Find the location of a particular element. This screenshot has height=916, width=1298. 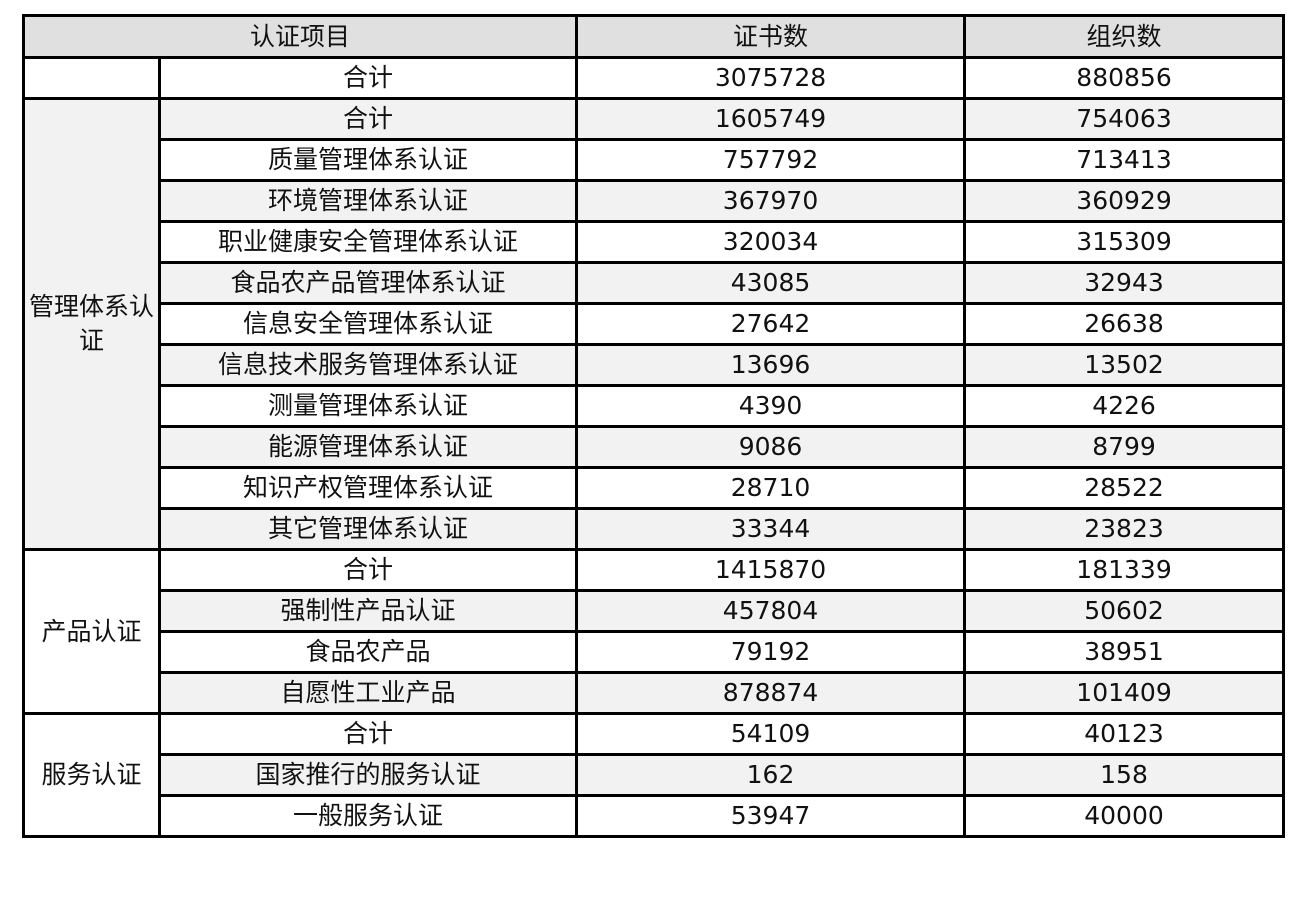

table-row: 知识产权管理体系认证 28710 28522 is located at coordinates (655, 488).